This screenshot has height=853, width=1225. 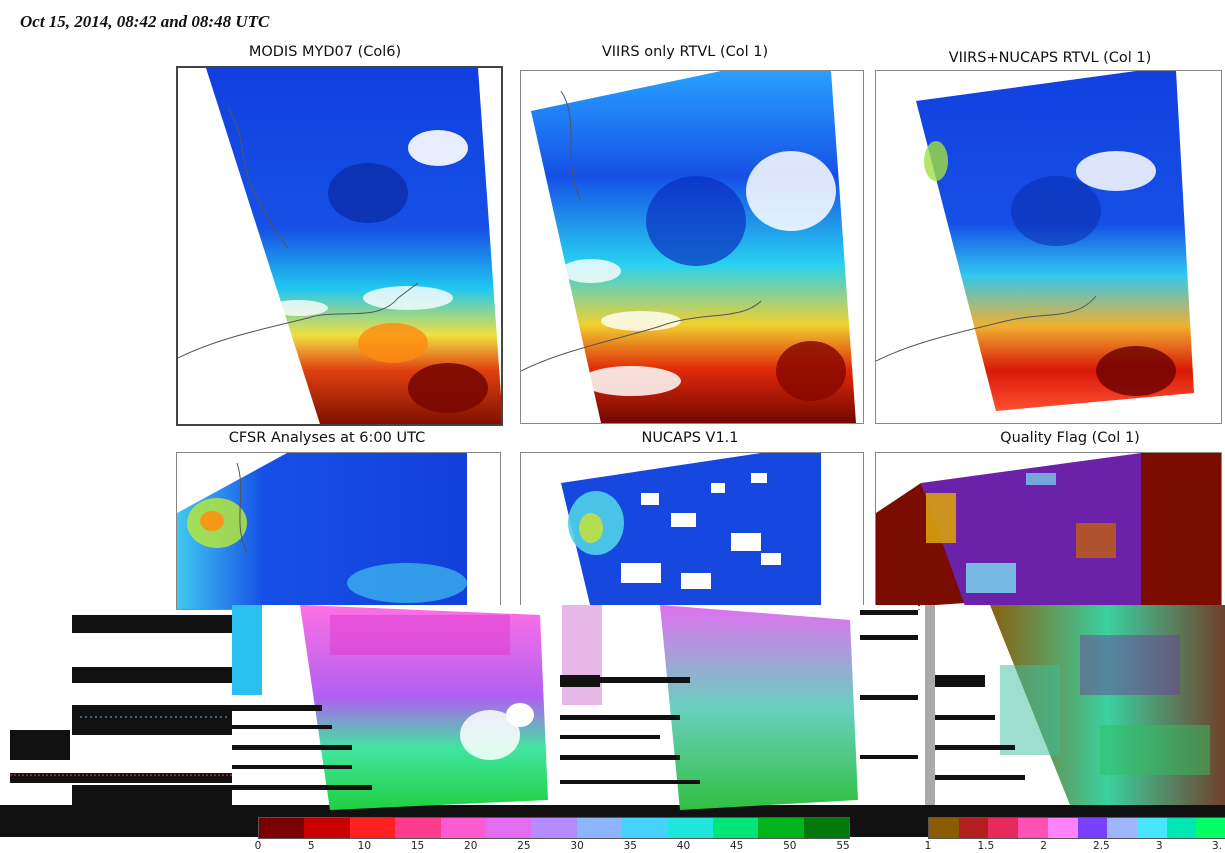 What do you see at coordinates (1070, 438) in the screenshot?
I see `panel-title-quality-flag: Quality Flag (Col 1)` at bounding box center [1070, 438].